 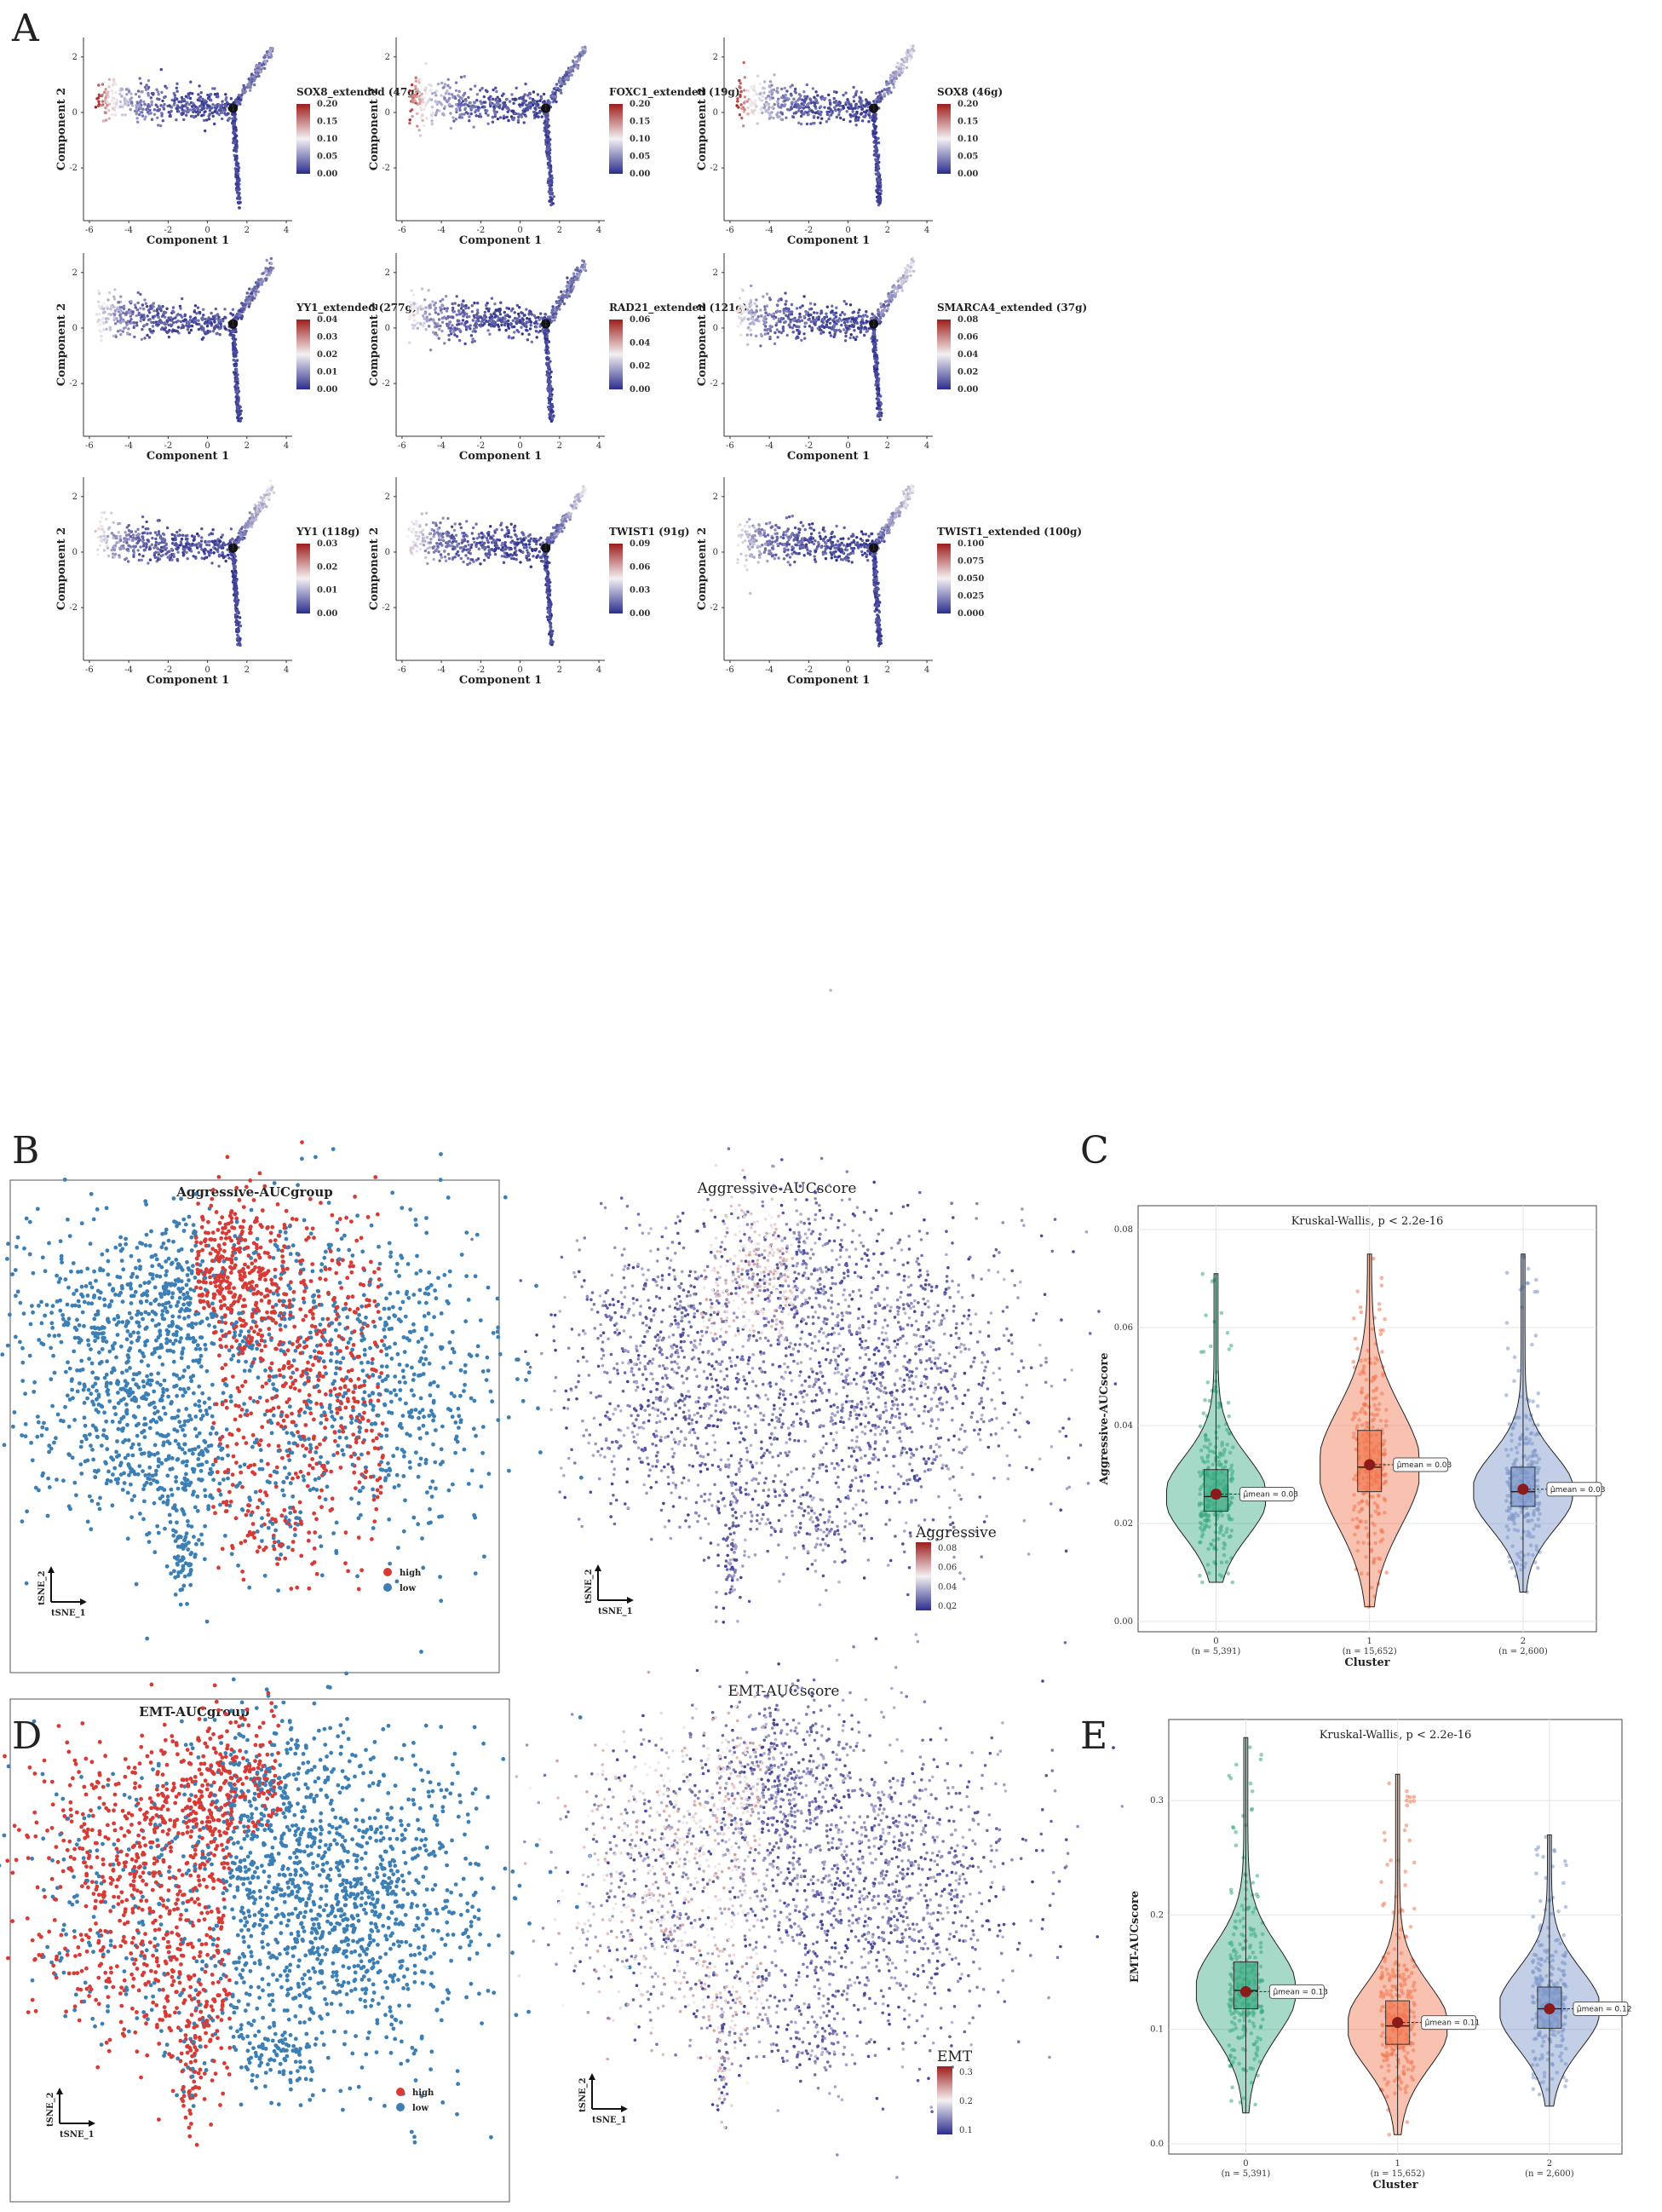 What do you see at coordinates (640, 157) in the screenshot?
I see `legend-tick-label: 0.05` at bounding box center [640, 157].